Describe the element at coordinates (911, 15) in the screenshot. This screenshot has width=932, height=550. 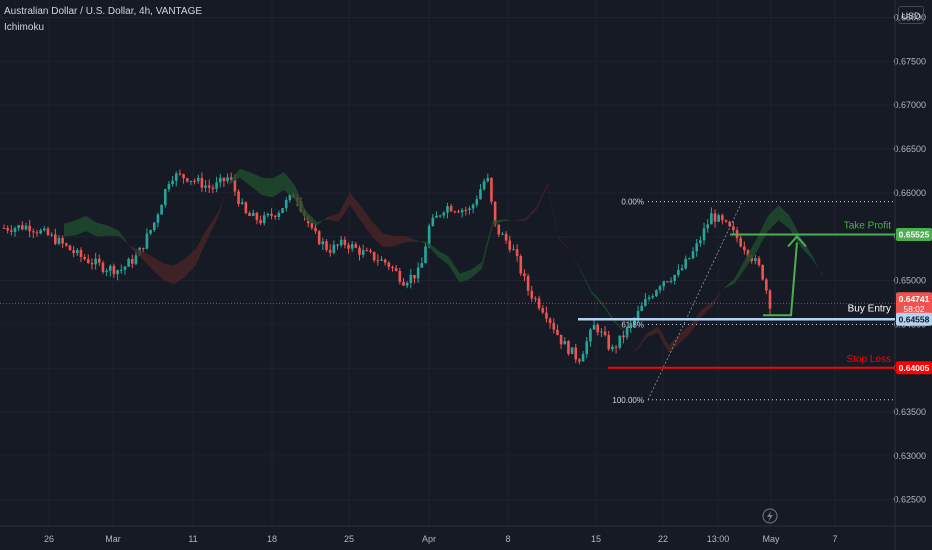
I see `currency-button: USD` at that location.